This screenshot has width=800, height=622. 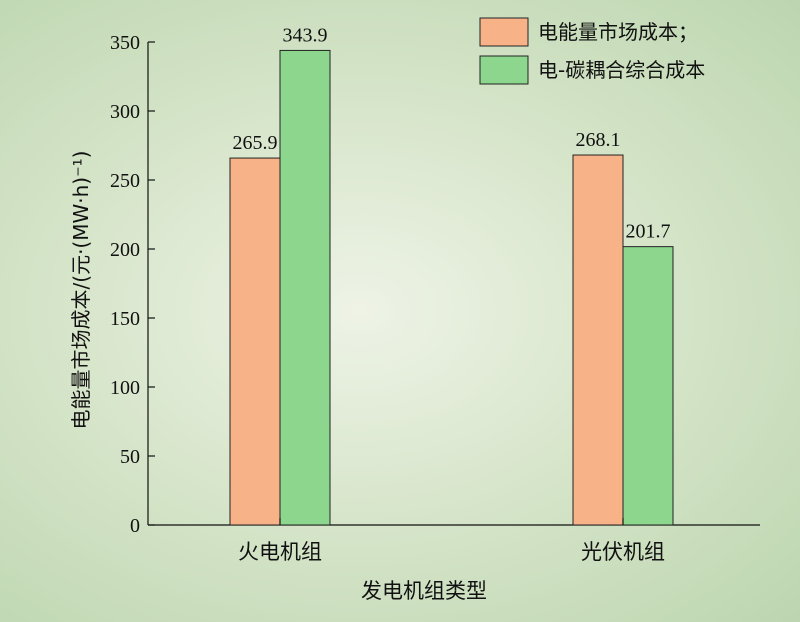 What do you see at coordinates (598, 140) in the screenshot?
I see `data-label: 268.1` at bounding box center [598, 140].